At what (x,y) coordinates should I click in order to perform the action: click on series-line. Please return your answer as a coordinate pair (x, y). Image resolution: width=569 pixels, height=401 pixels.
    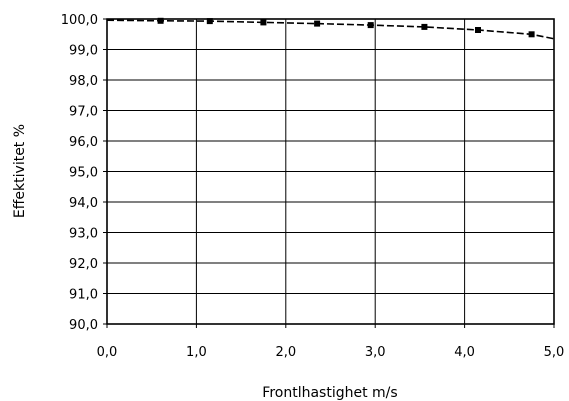
    Looking at the image, I should click on (330, 29).